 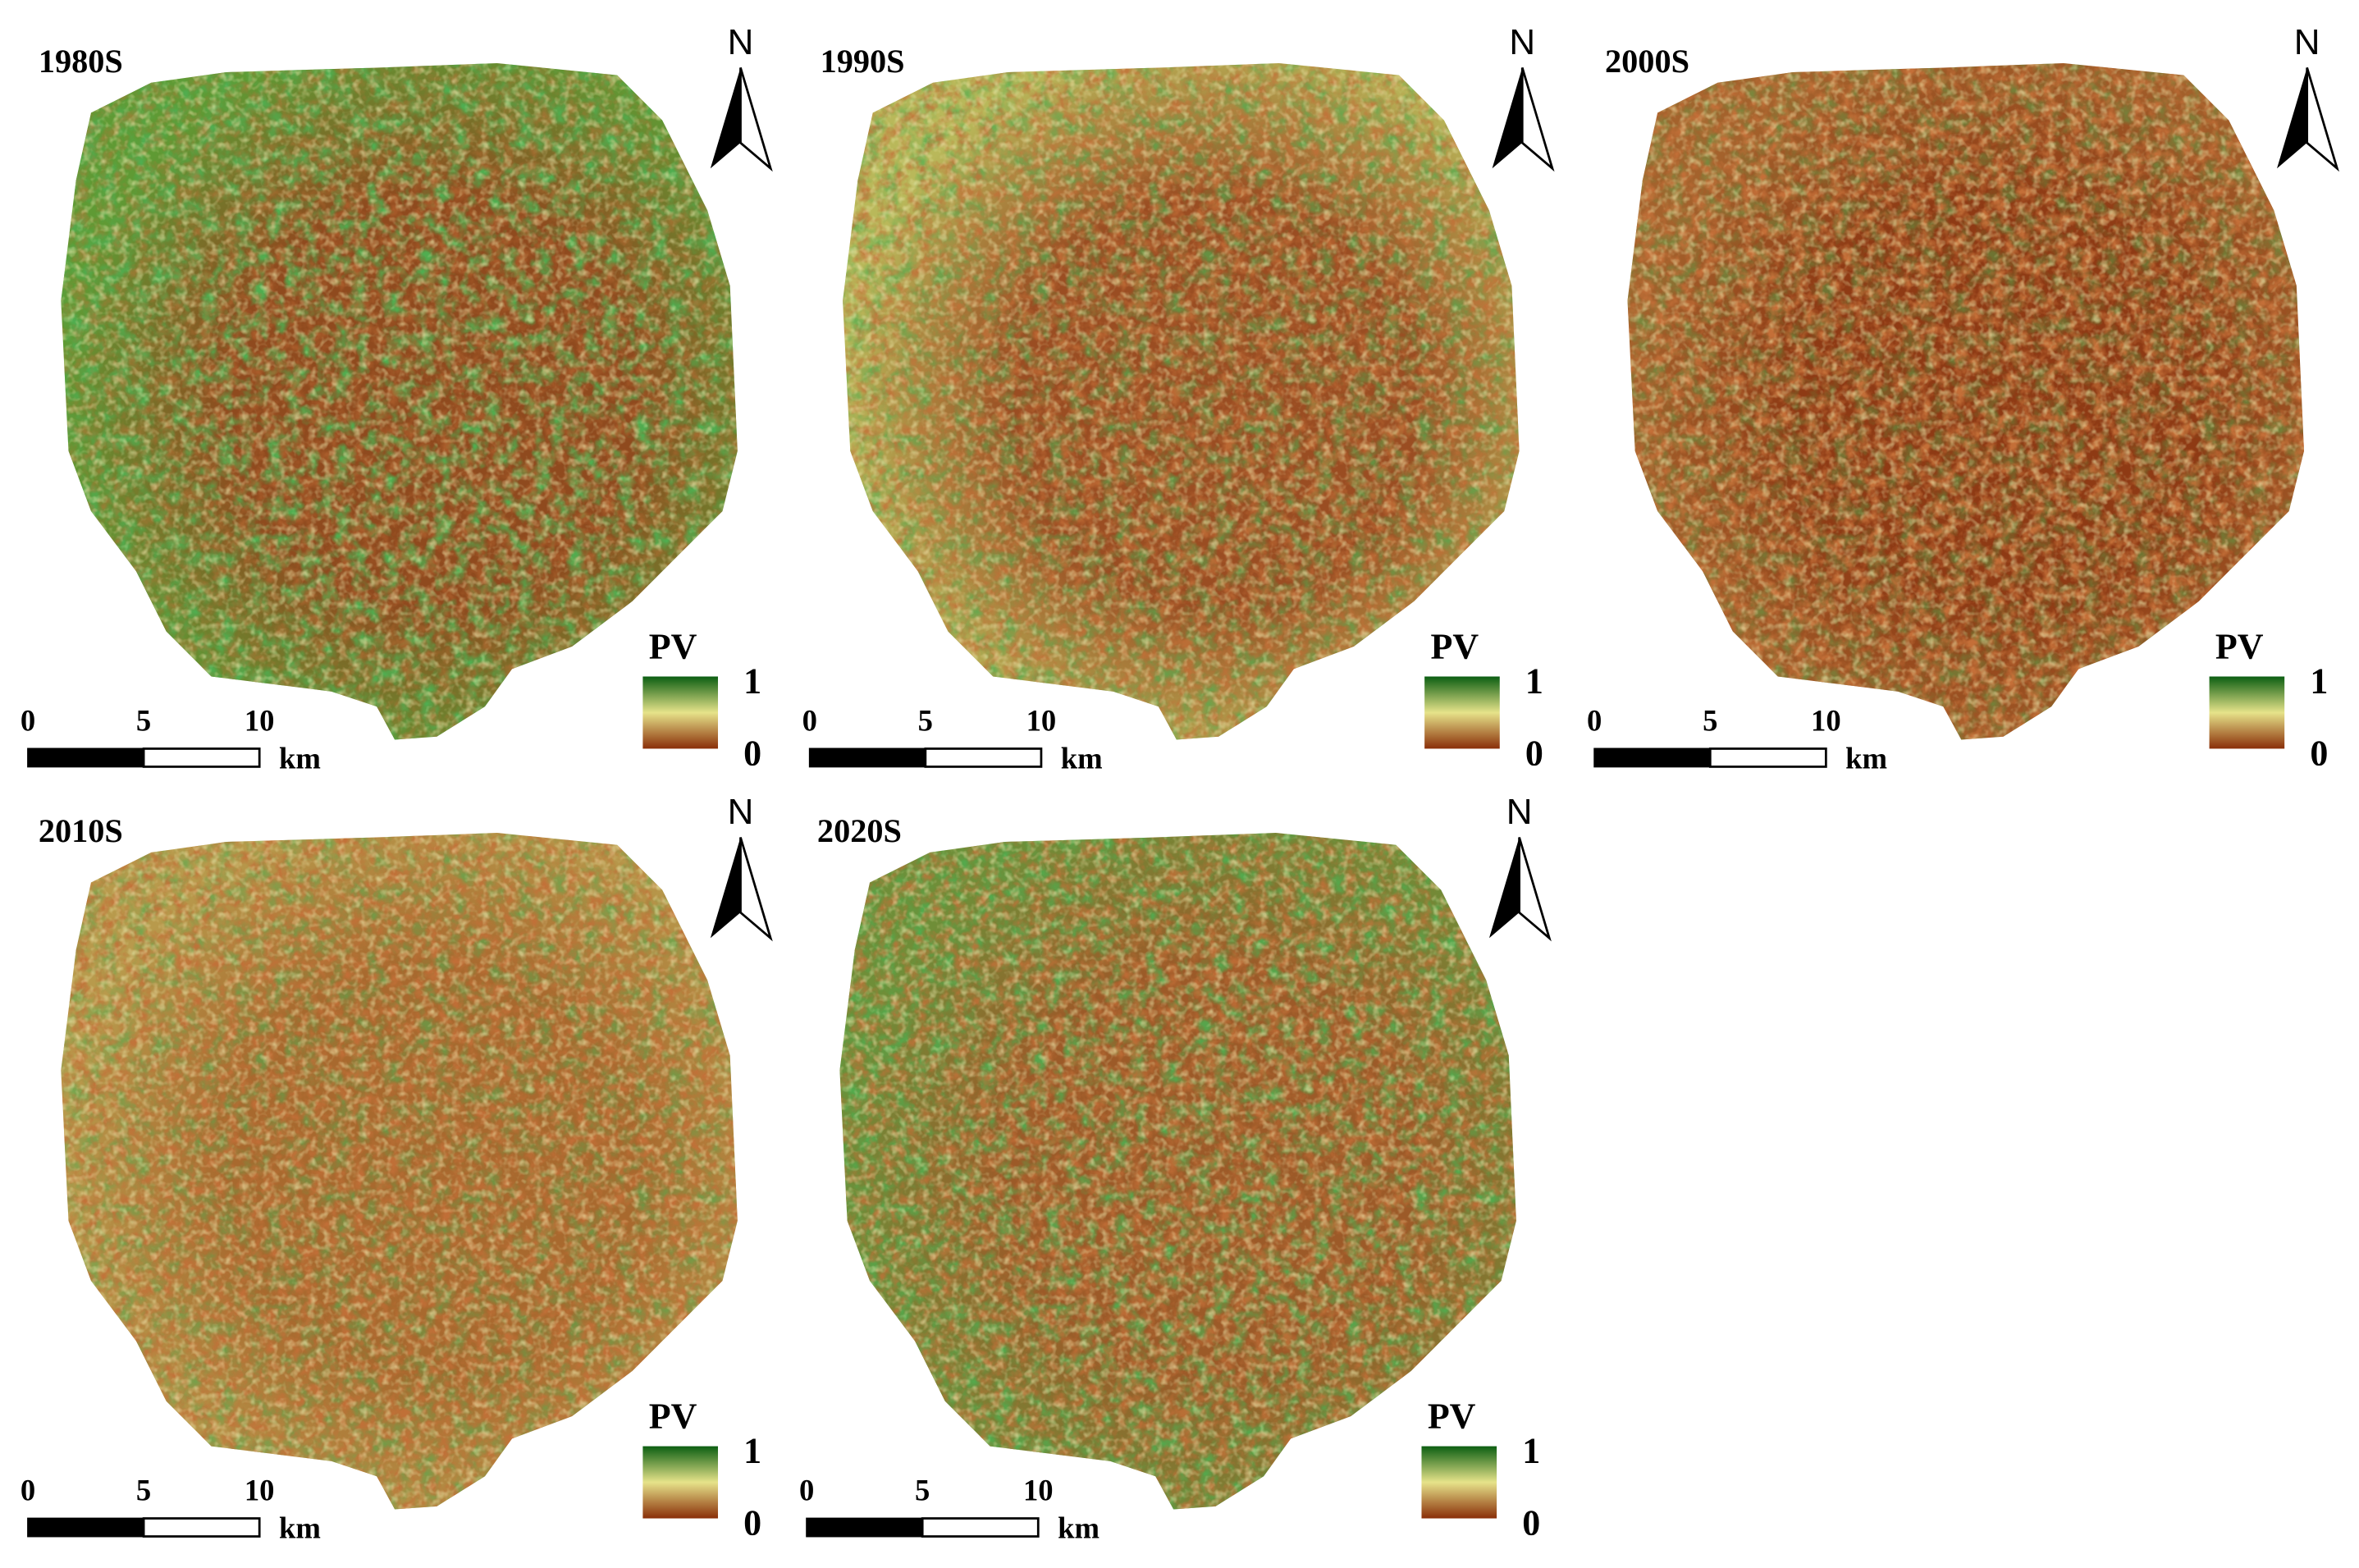 What do you see at coordinates (81, 830) in the screenshot?
I see `panel-title: 2010S` at bounding box center [81, 830].